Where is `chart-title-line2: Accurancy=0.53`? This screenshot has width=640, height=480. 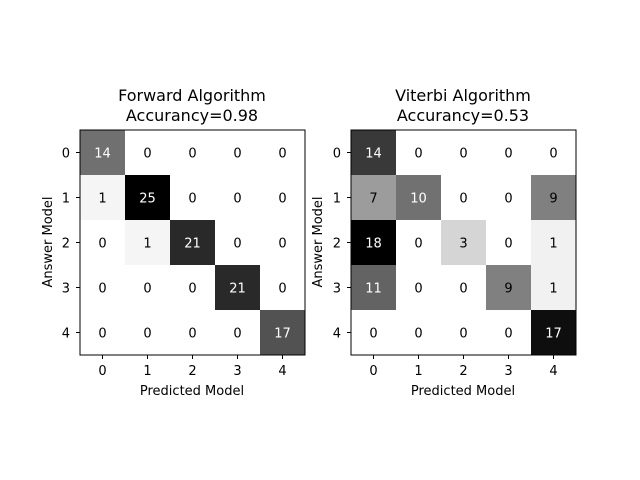 chart-title-line2: Accurancy=0.53 is located at coordinates (463, 115).